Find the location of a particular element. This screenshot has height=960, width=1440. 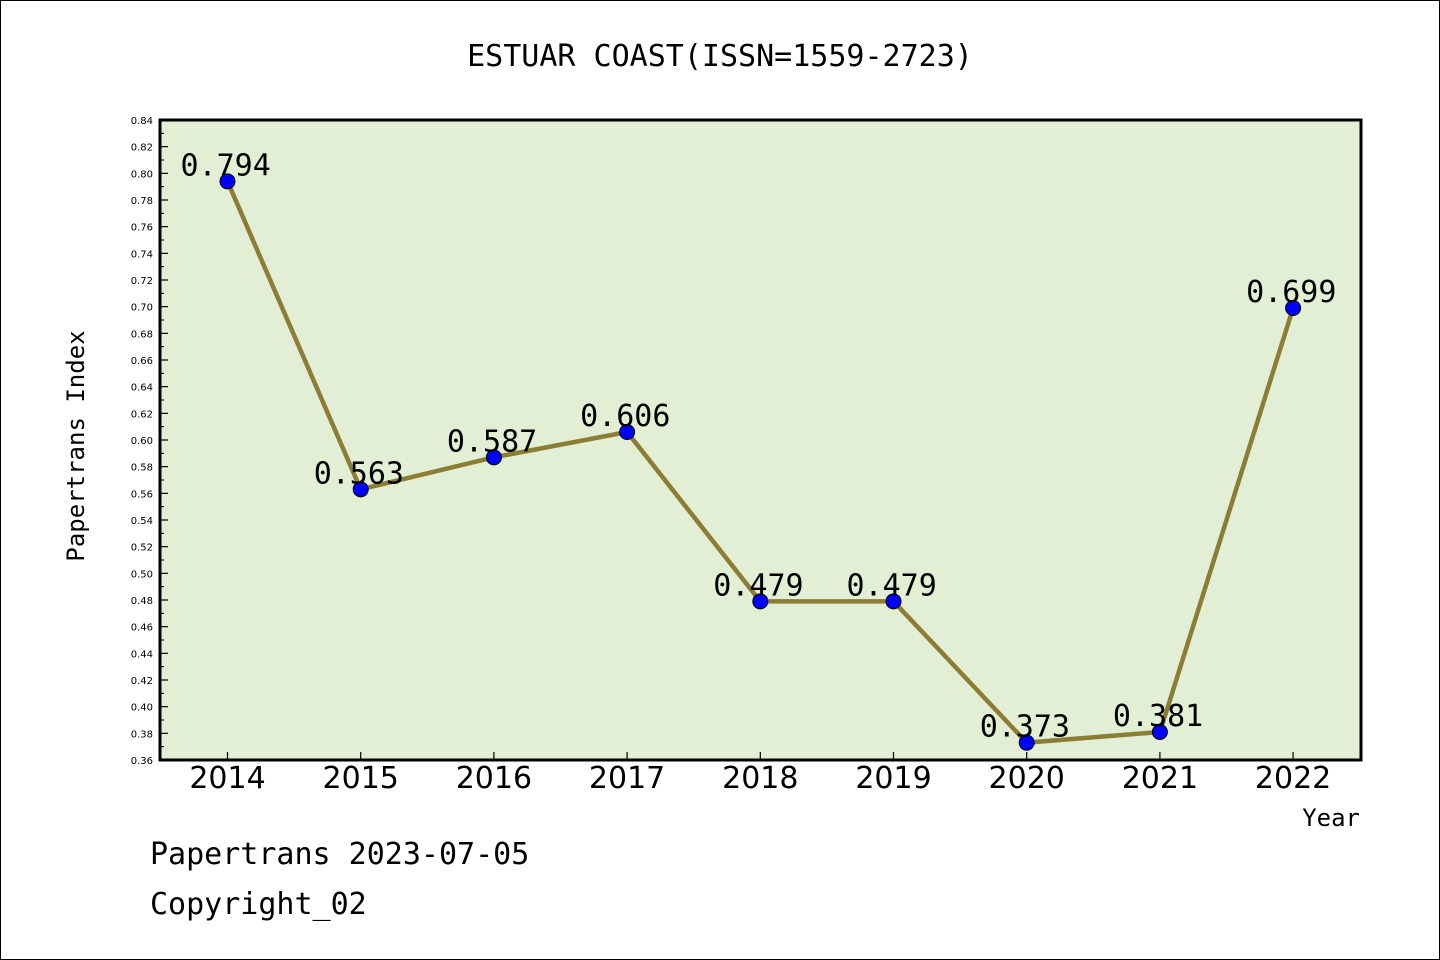

x-tick-label: 2015 is located at coordinates (361, 778).